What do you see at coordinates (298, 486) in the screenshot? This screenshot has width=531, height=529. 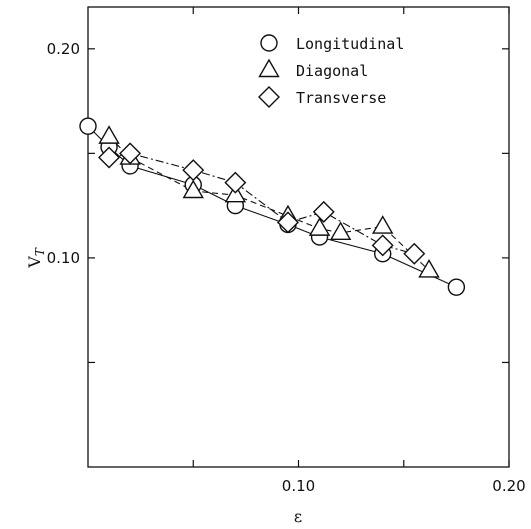 I see `x-tick-label: 0.10` at bounding box center [298, 486].